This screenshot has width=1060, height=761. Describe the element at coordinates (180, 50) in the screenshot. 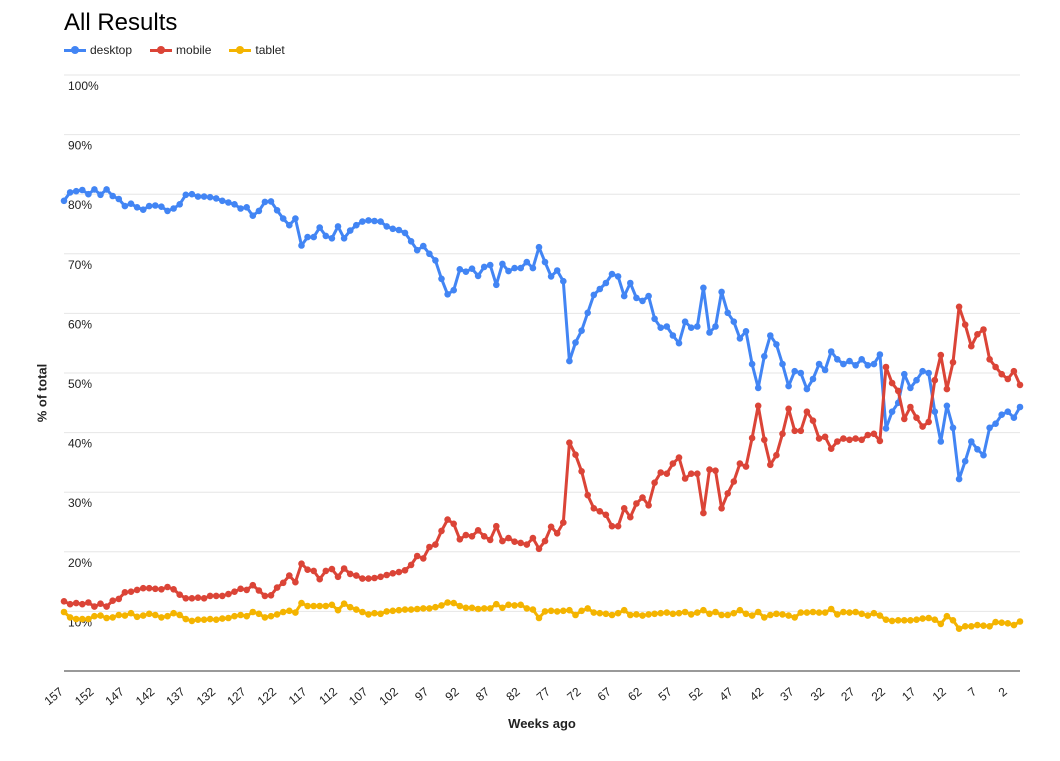

I see `legend-item-mobile: mobile` at that location.